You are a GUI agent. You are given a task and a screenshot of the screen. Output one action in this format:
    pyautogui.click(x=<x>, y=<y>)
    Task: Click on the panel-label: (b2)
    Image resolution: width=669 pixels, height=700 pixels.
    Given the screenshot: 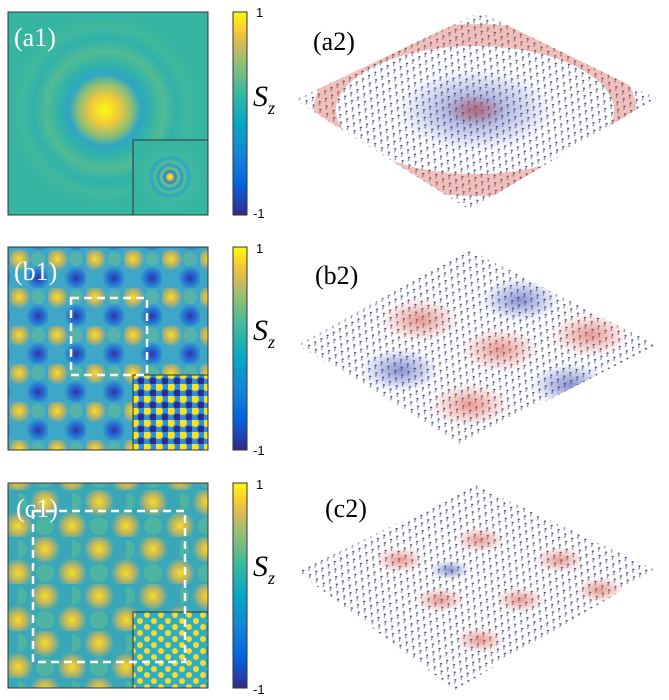 What is the action you would take?
    pyautogui.click(x=336, y=275)
    